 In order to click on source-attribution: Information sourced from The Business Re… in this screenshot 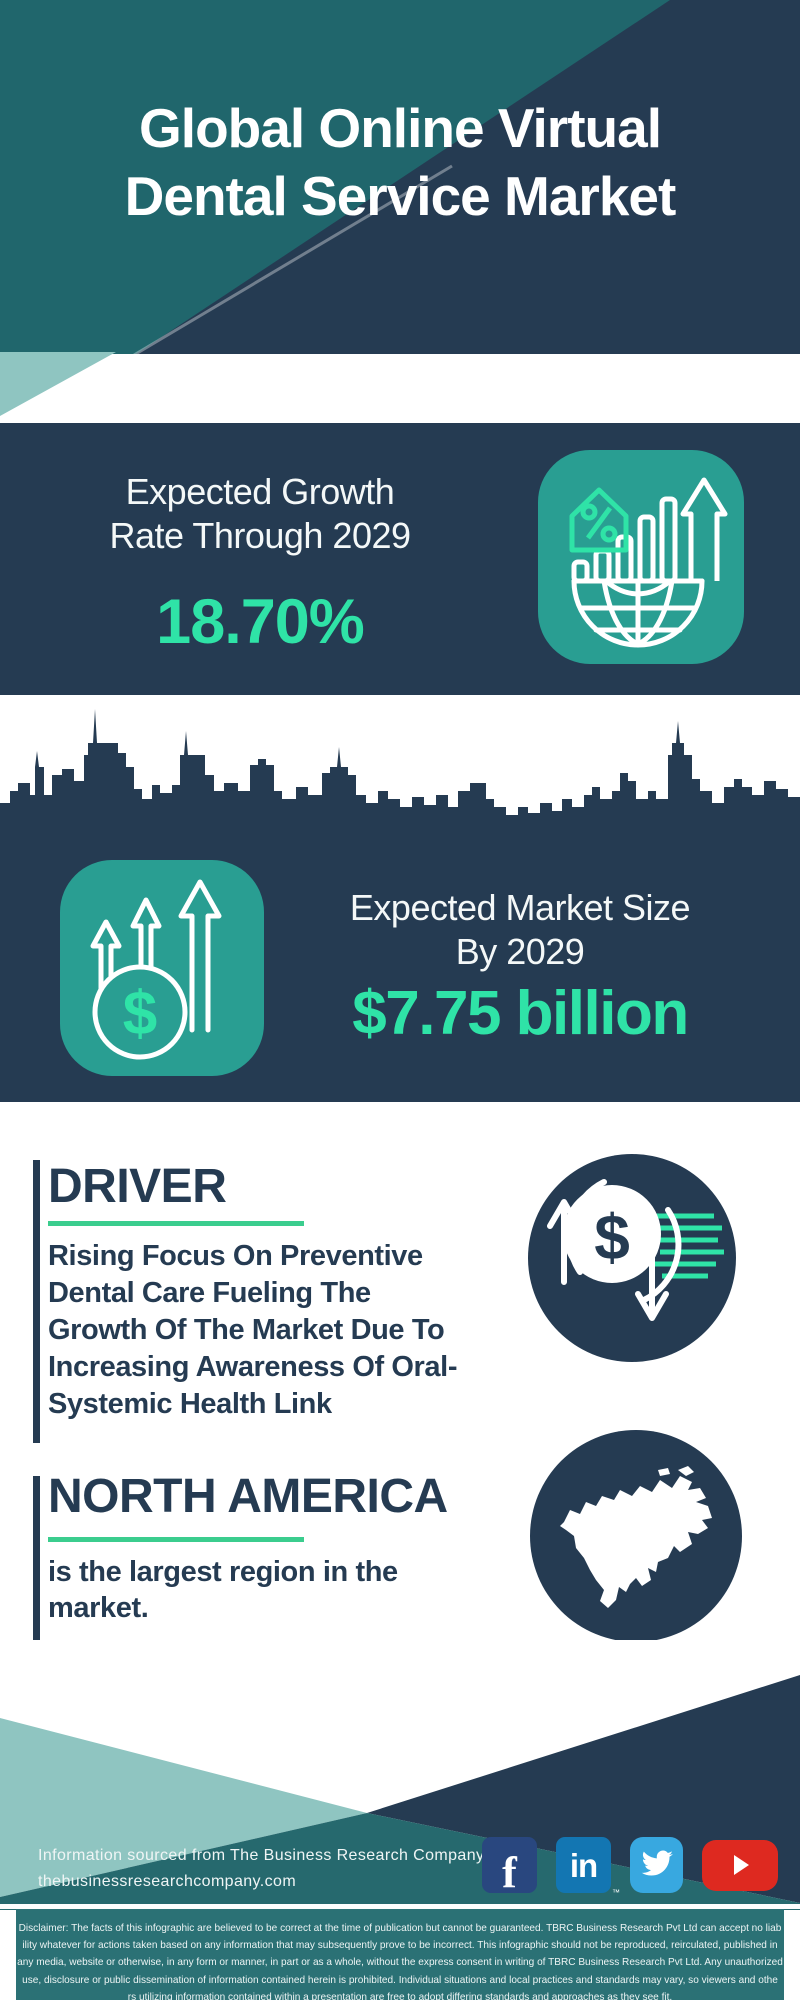, I will do `click(261, 1869)`.